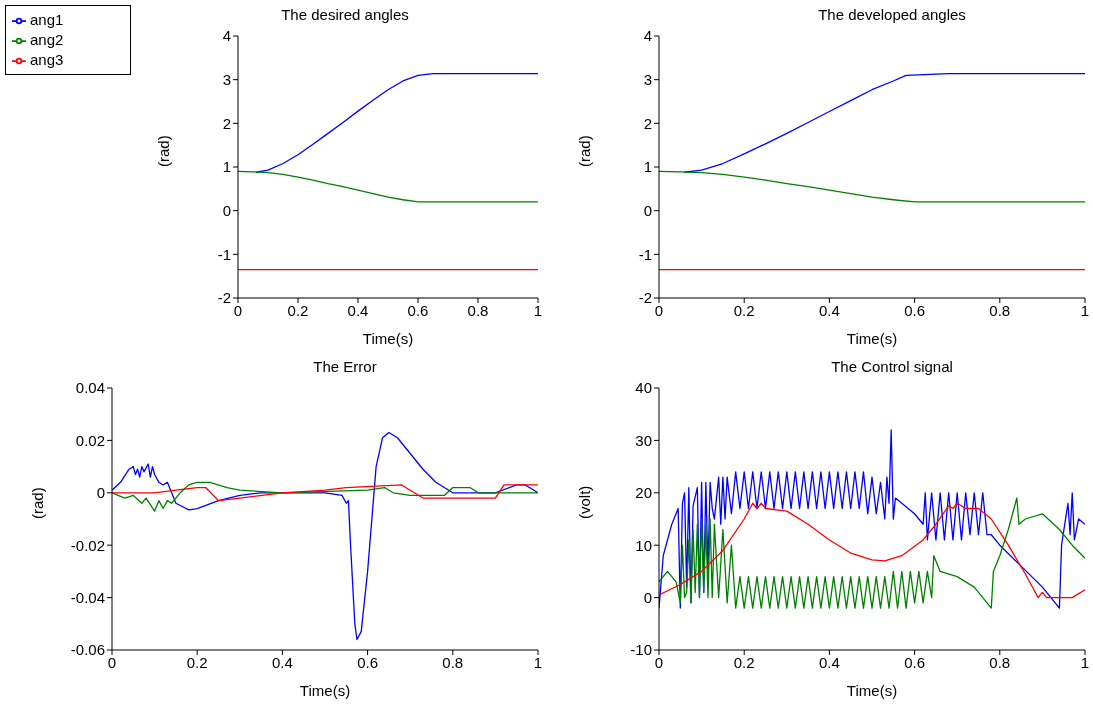  What do you see at coordinates (643, 388) in the screenshot?
I see `y-tick-label: 40` at bounding box center [643, 388].